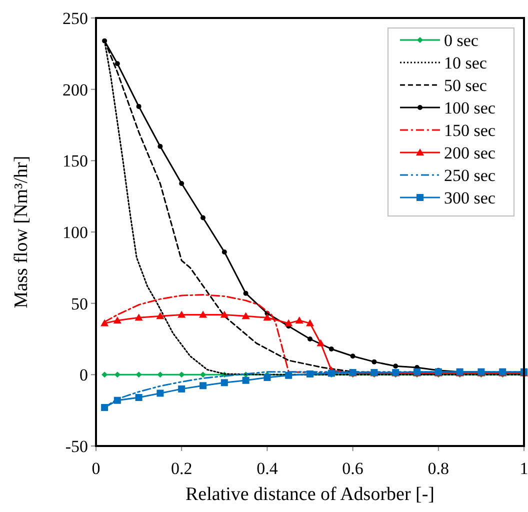 This screenshot has height=512, width=528. Describe the element at coordinates (524, 468) in the screenshot. I see `x-tick-label: 1` at that location.